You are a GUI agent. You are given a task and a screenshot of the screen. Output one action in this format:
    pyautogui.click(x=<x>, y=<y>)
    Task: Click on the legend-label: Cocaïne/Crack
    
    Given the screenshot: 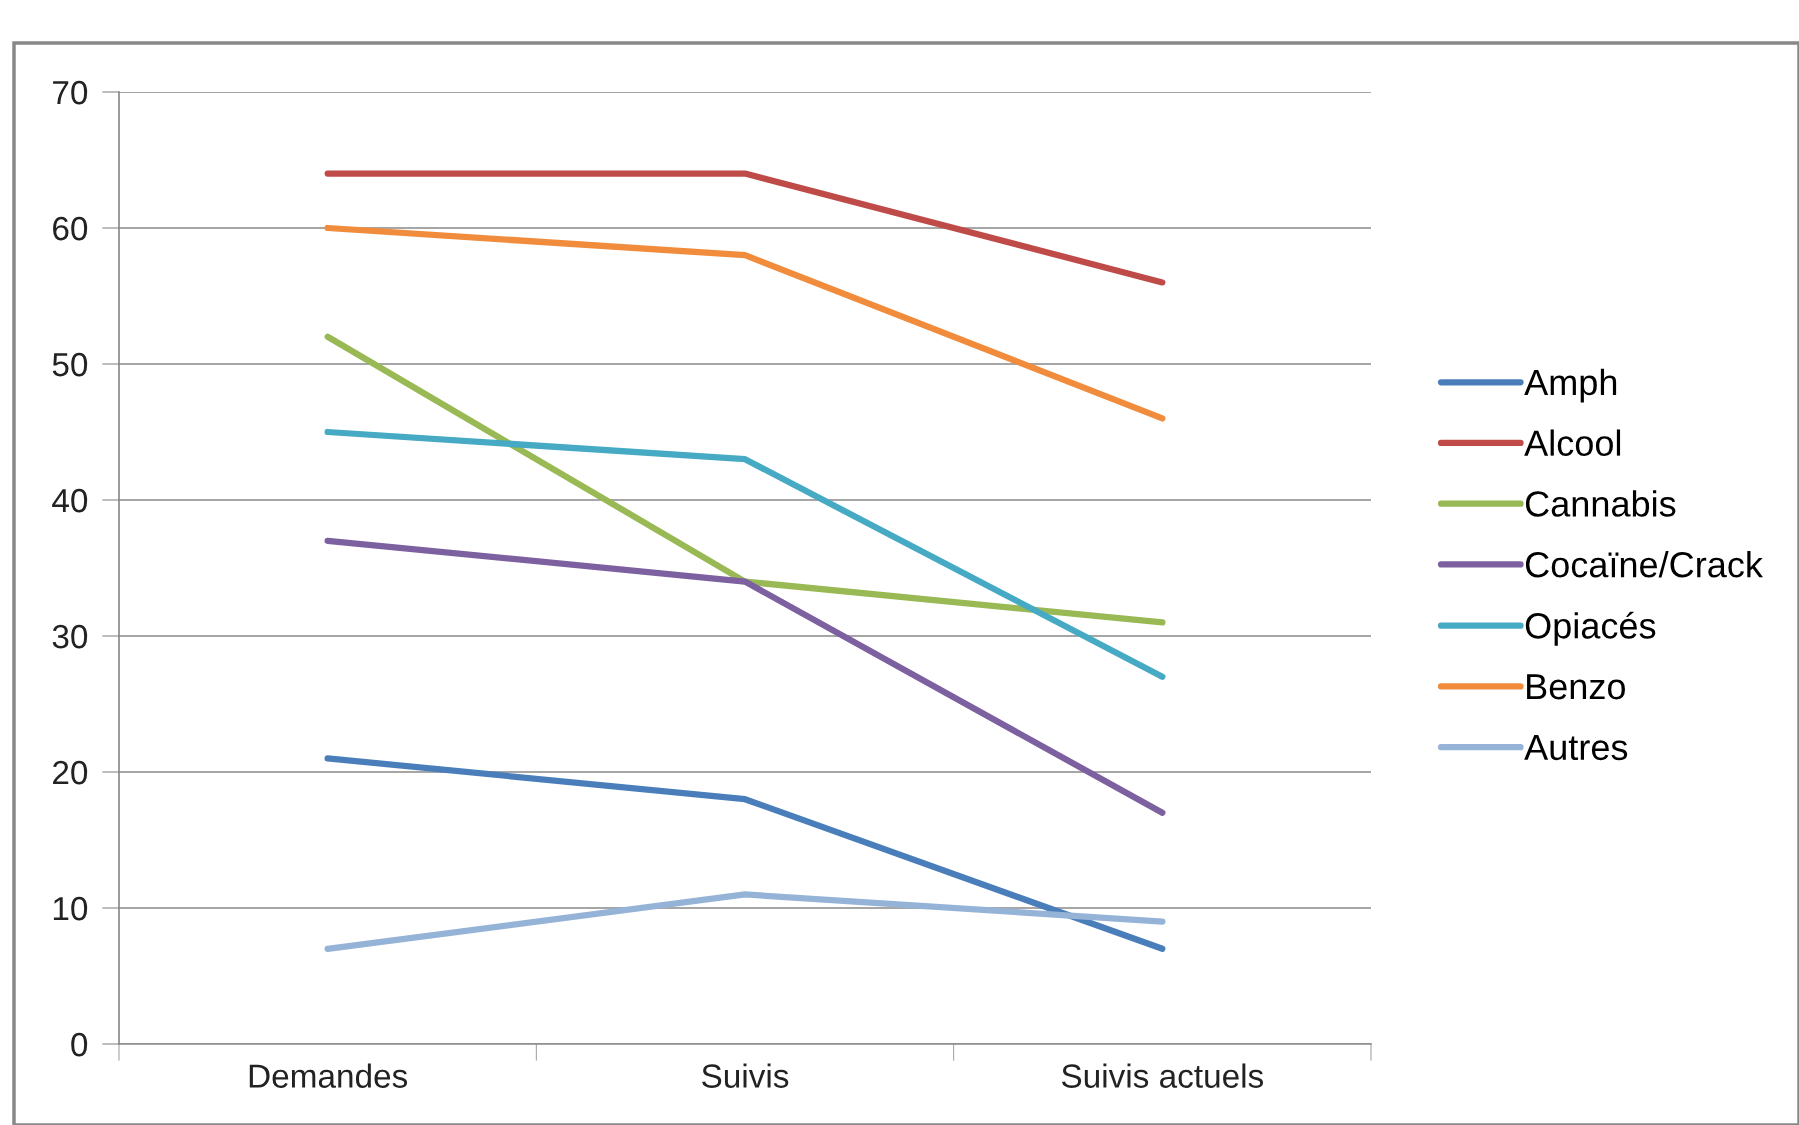 What is the action you would take?
    pyautogui.click(x=1644, y=564)
    